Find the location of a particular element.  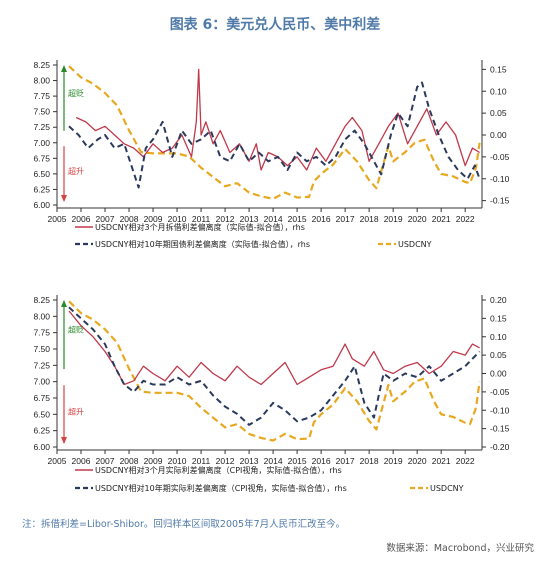

legend-label: USDCNY相对3个月拆借利差偏离度（实际值-拟合值），rhs is located at coordinates (200, 227).